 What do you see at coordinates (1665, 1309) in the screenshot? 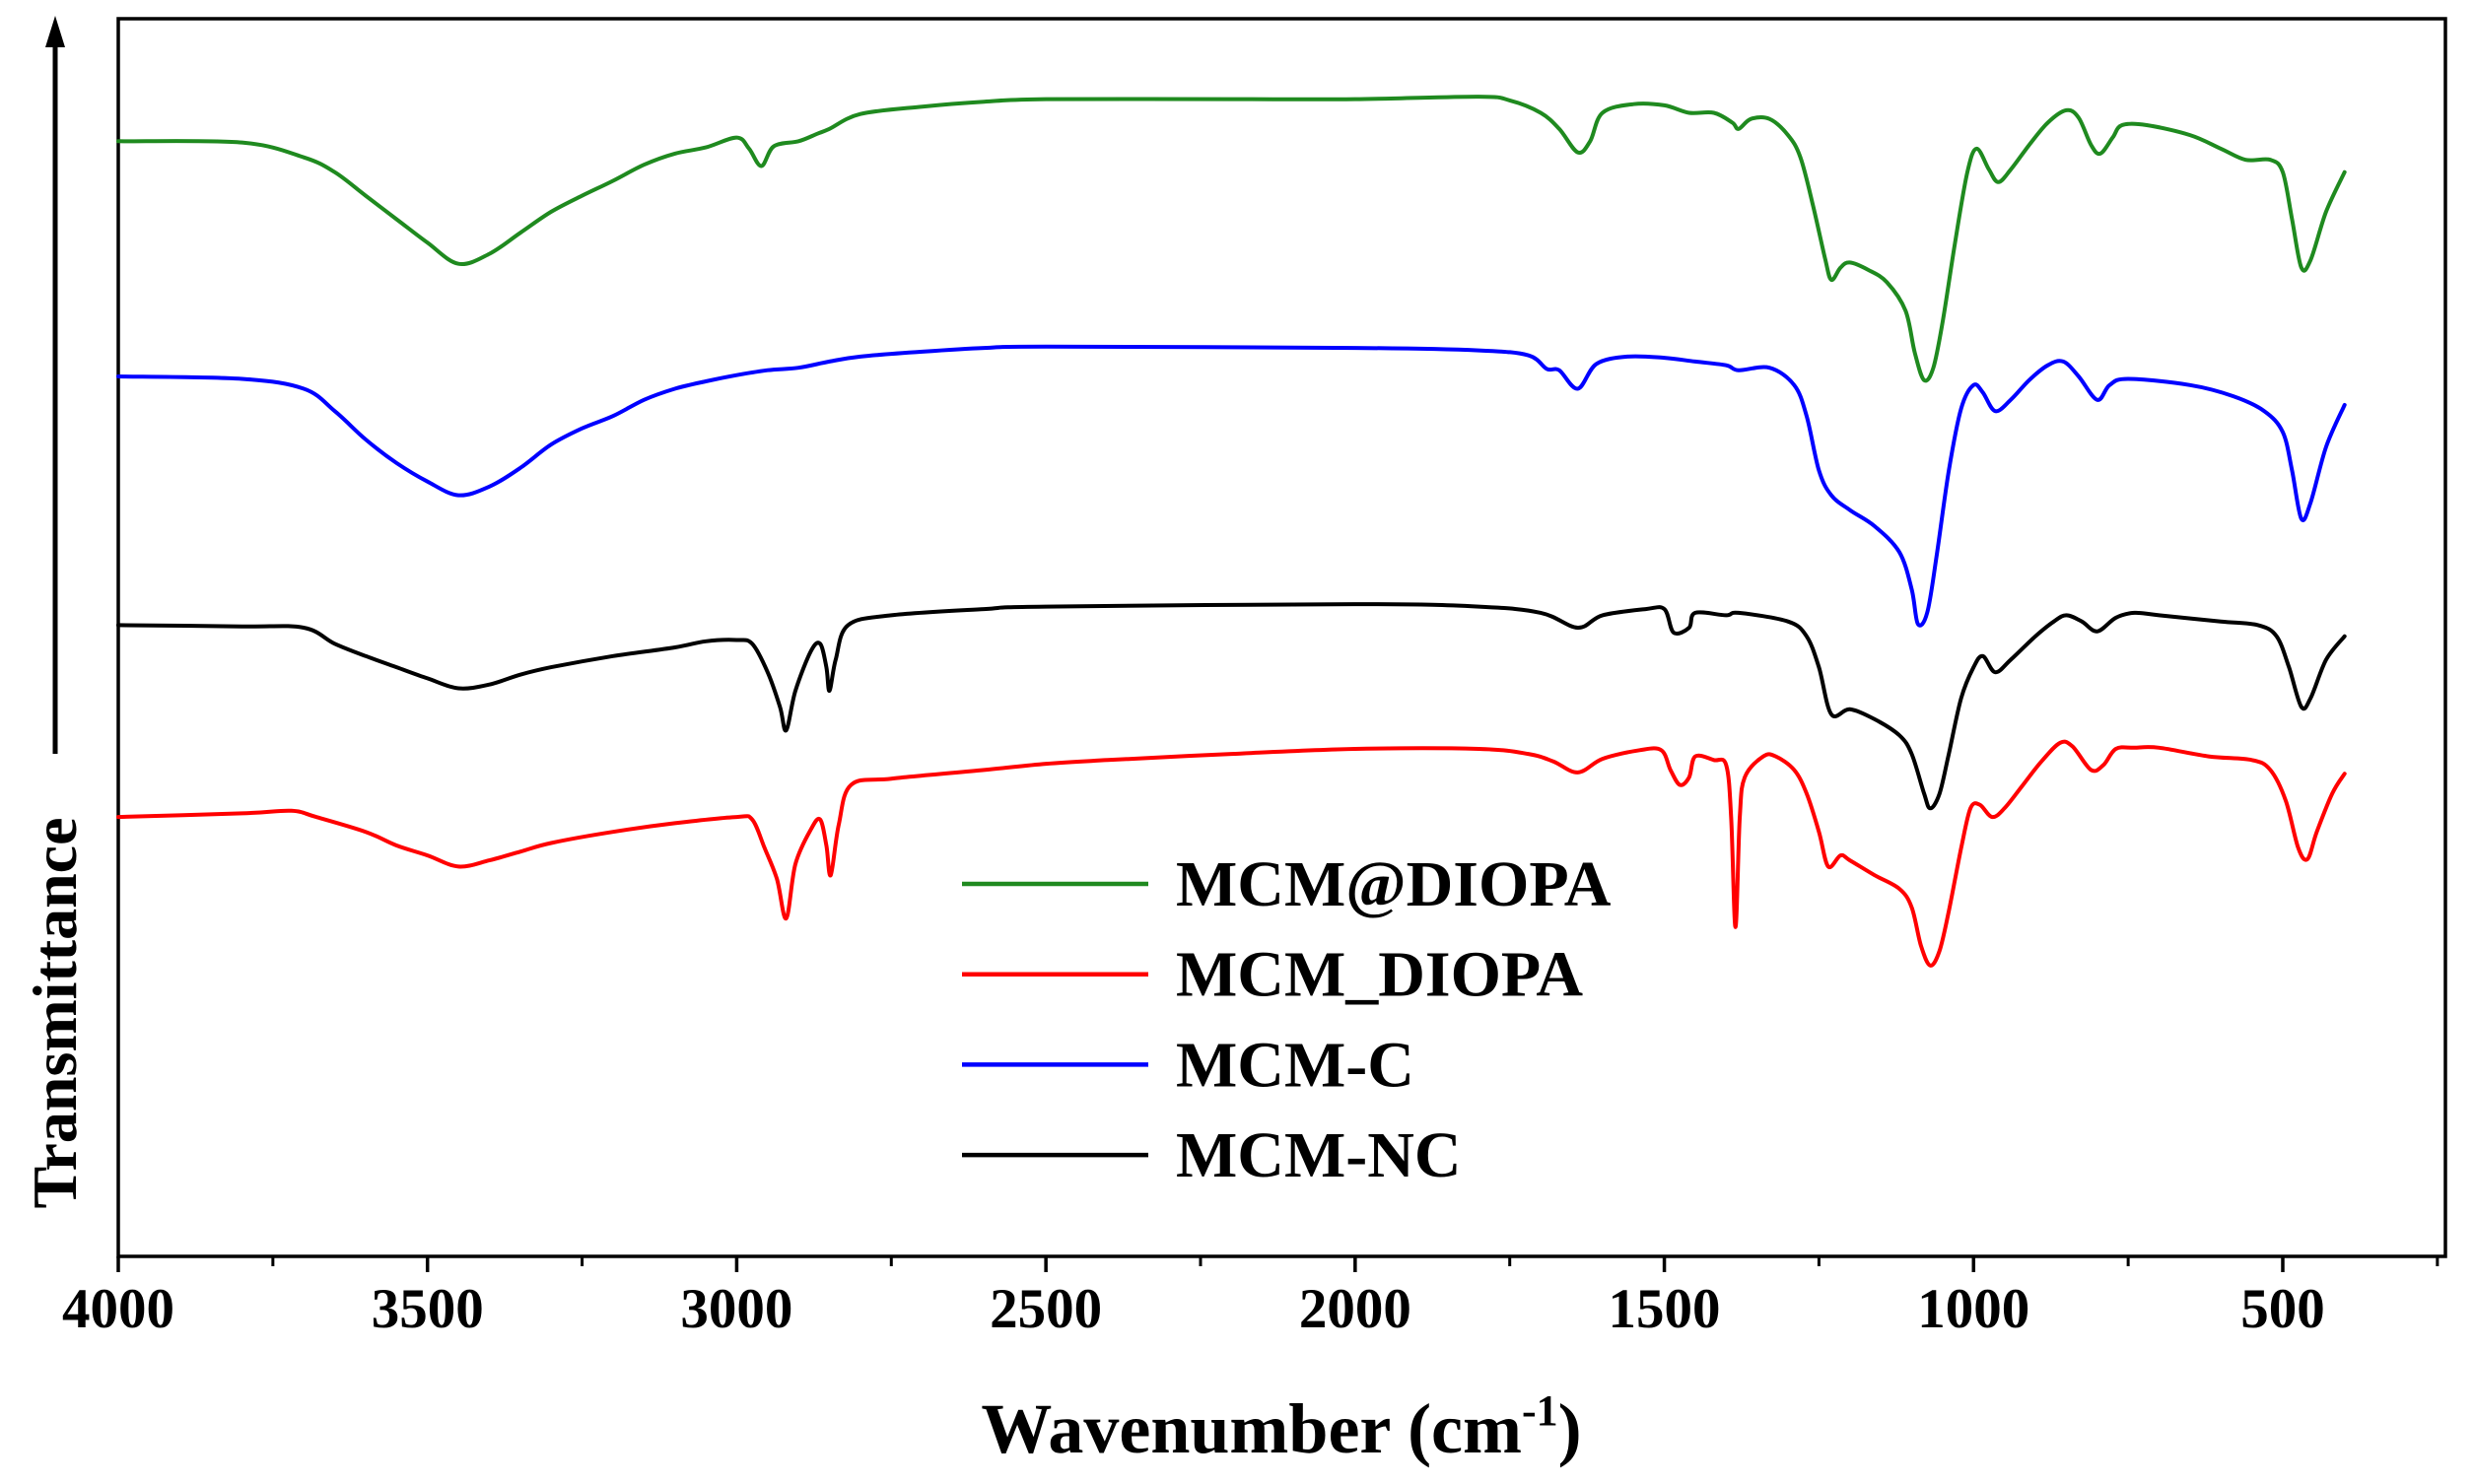
I see `x-tick-label: 1500` at bounding box center [1665, 1309].